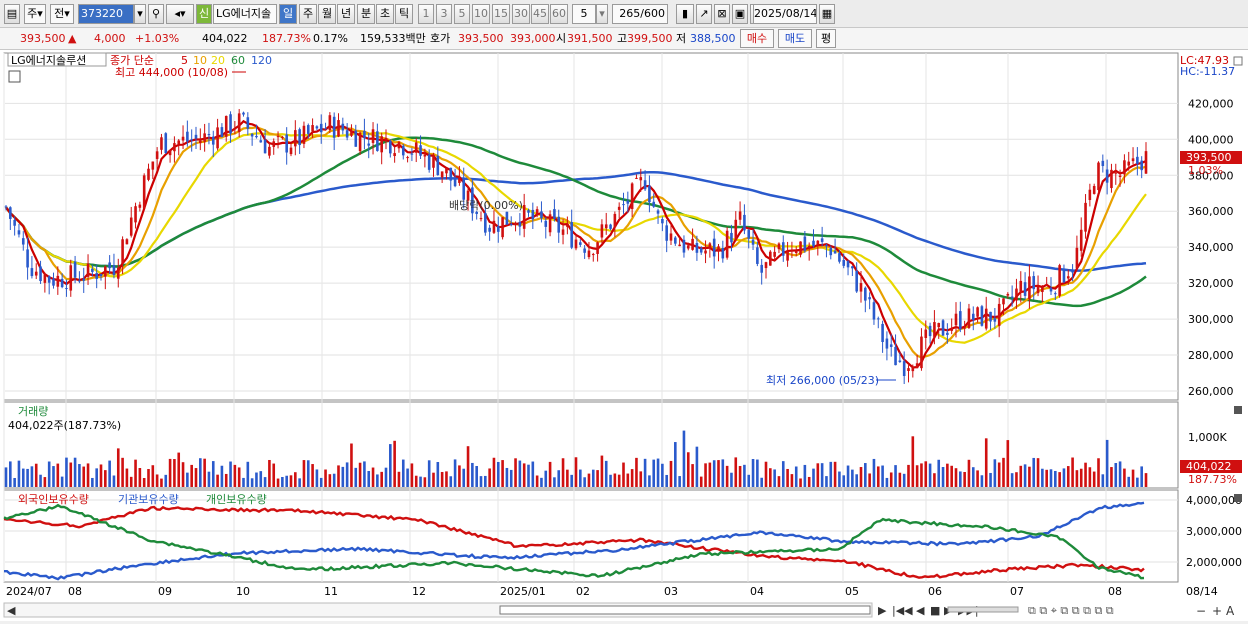 Image resolution: width=1248 pixels, height=624 pixels. I want to click on tab-second: 초, so click(385, 14).